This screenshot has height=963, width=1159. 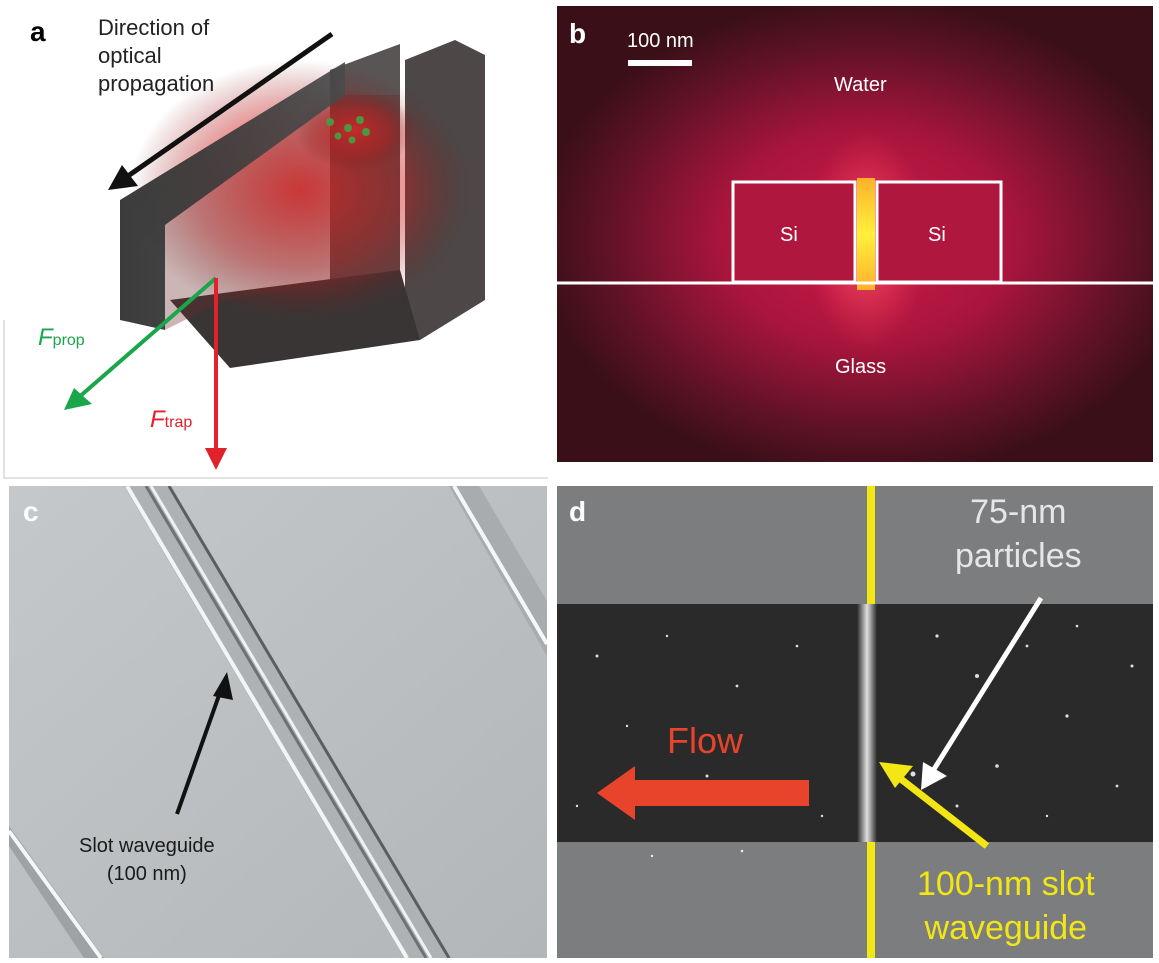 What do you see at coordinates (225, 108) in the screenshot?
I see `propagation-arrow` at bounding box center [225, 108].